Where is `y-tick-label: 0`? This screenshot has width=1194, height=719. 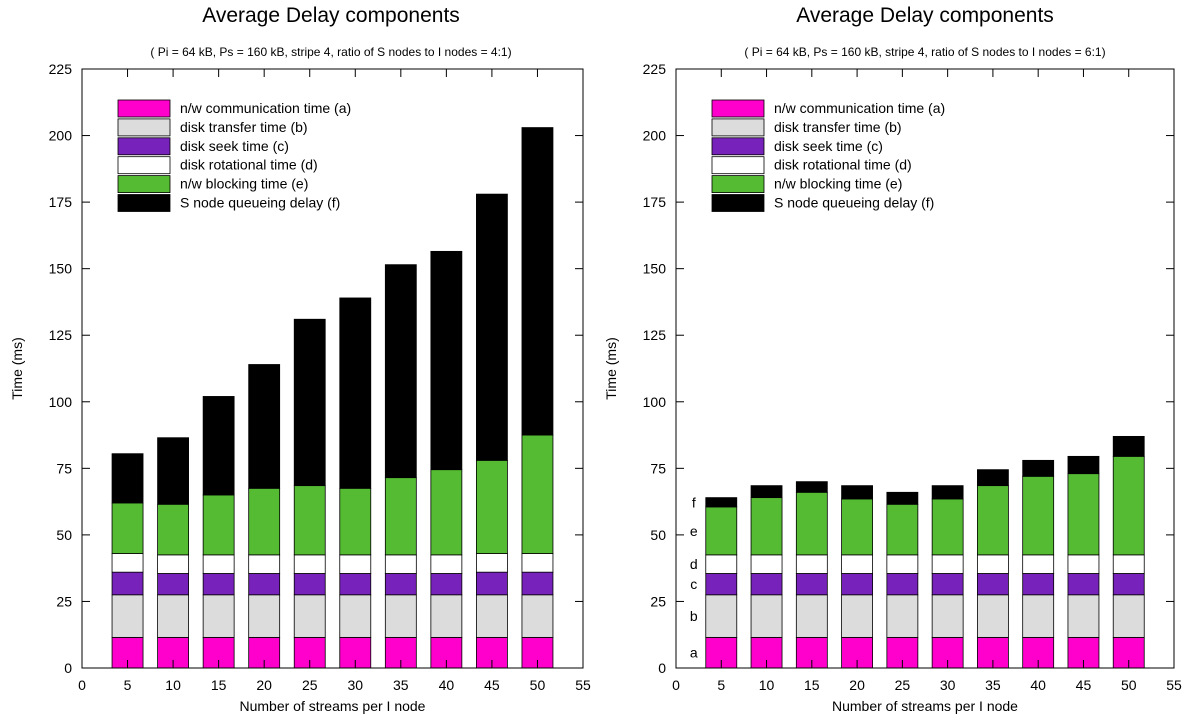 y-tick-label: 0 is located at coordinates (68, 668).